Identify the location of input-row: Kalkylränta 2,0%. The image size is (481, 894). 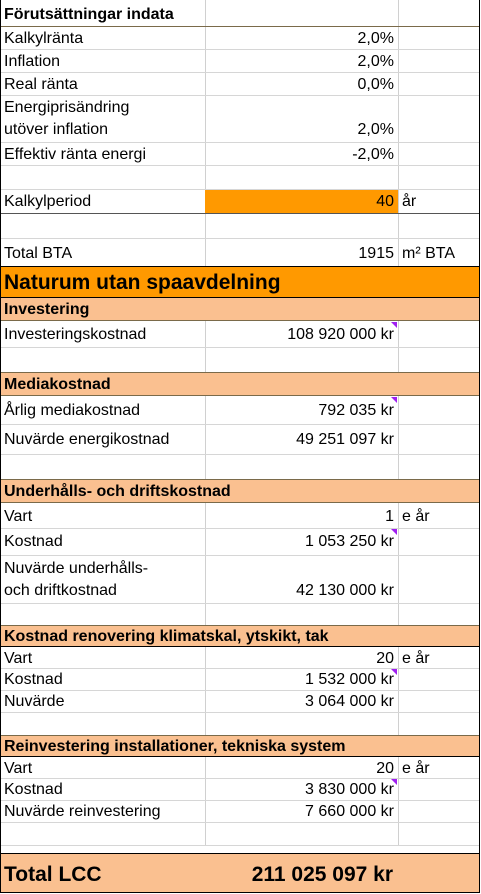
(240, 38).